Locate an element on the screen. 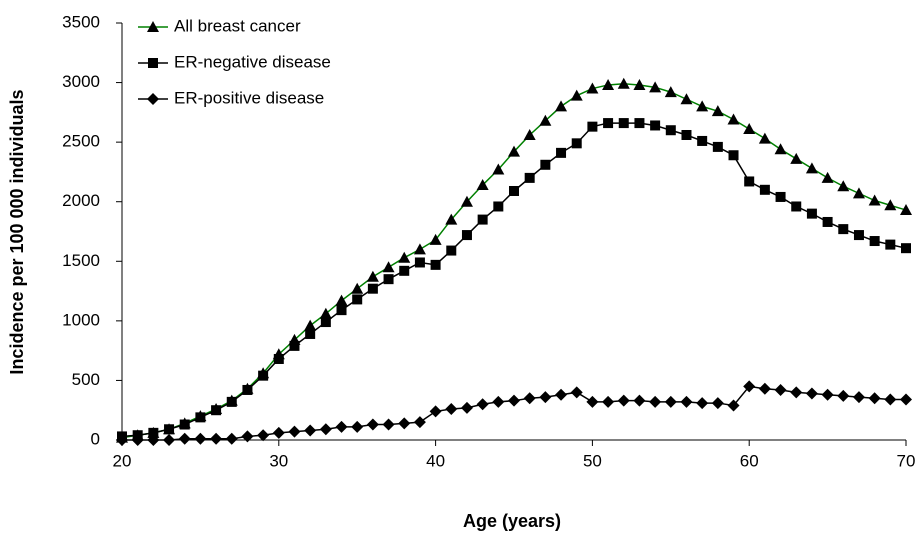 This screenshot has width=917, height=535. x-tick-label: 70 is located at coordinates (906, 460).